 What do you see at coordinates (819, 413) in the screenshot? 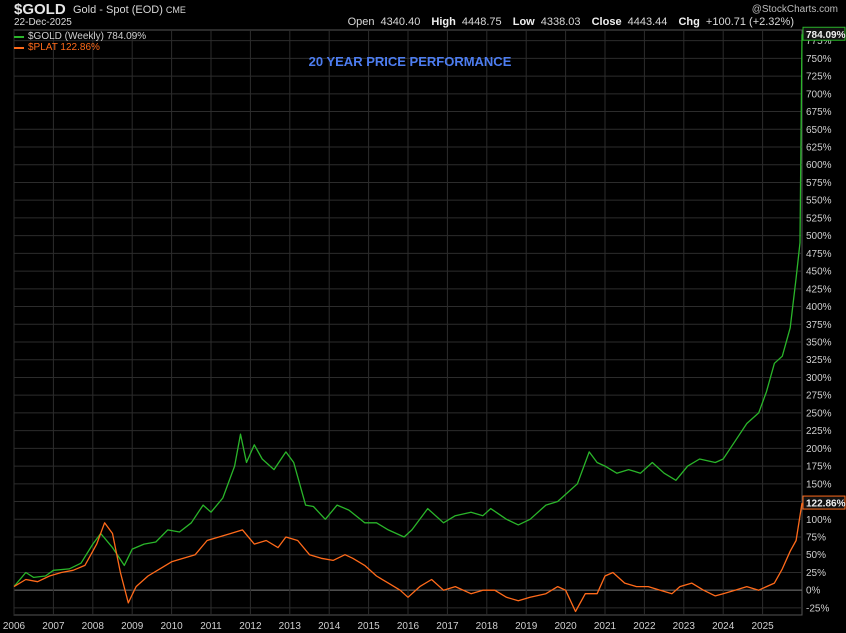
I see `y-tick-label: 250%` at bounding box center [819, 413].